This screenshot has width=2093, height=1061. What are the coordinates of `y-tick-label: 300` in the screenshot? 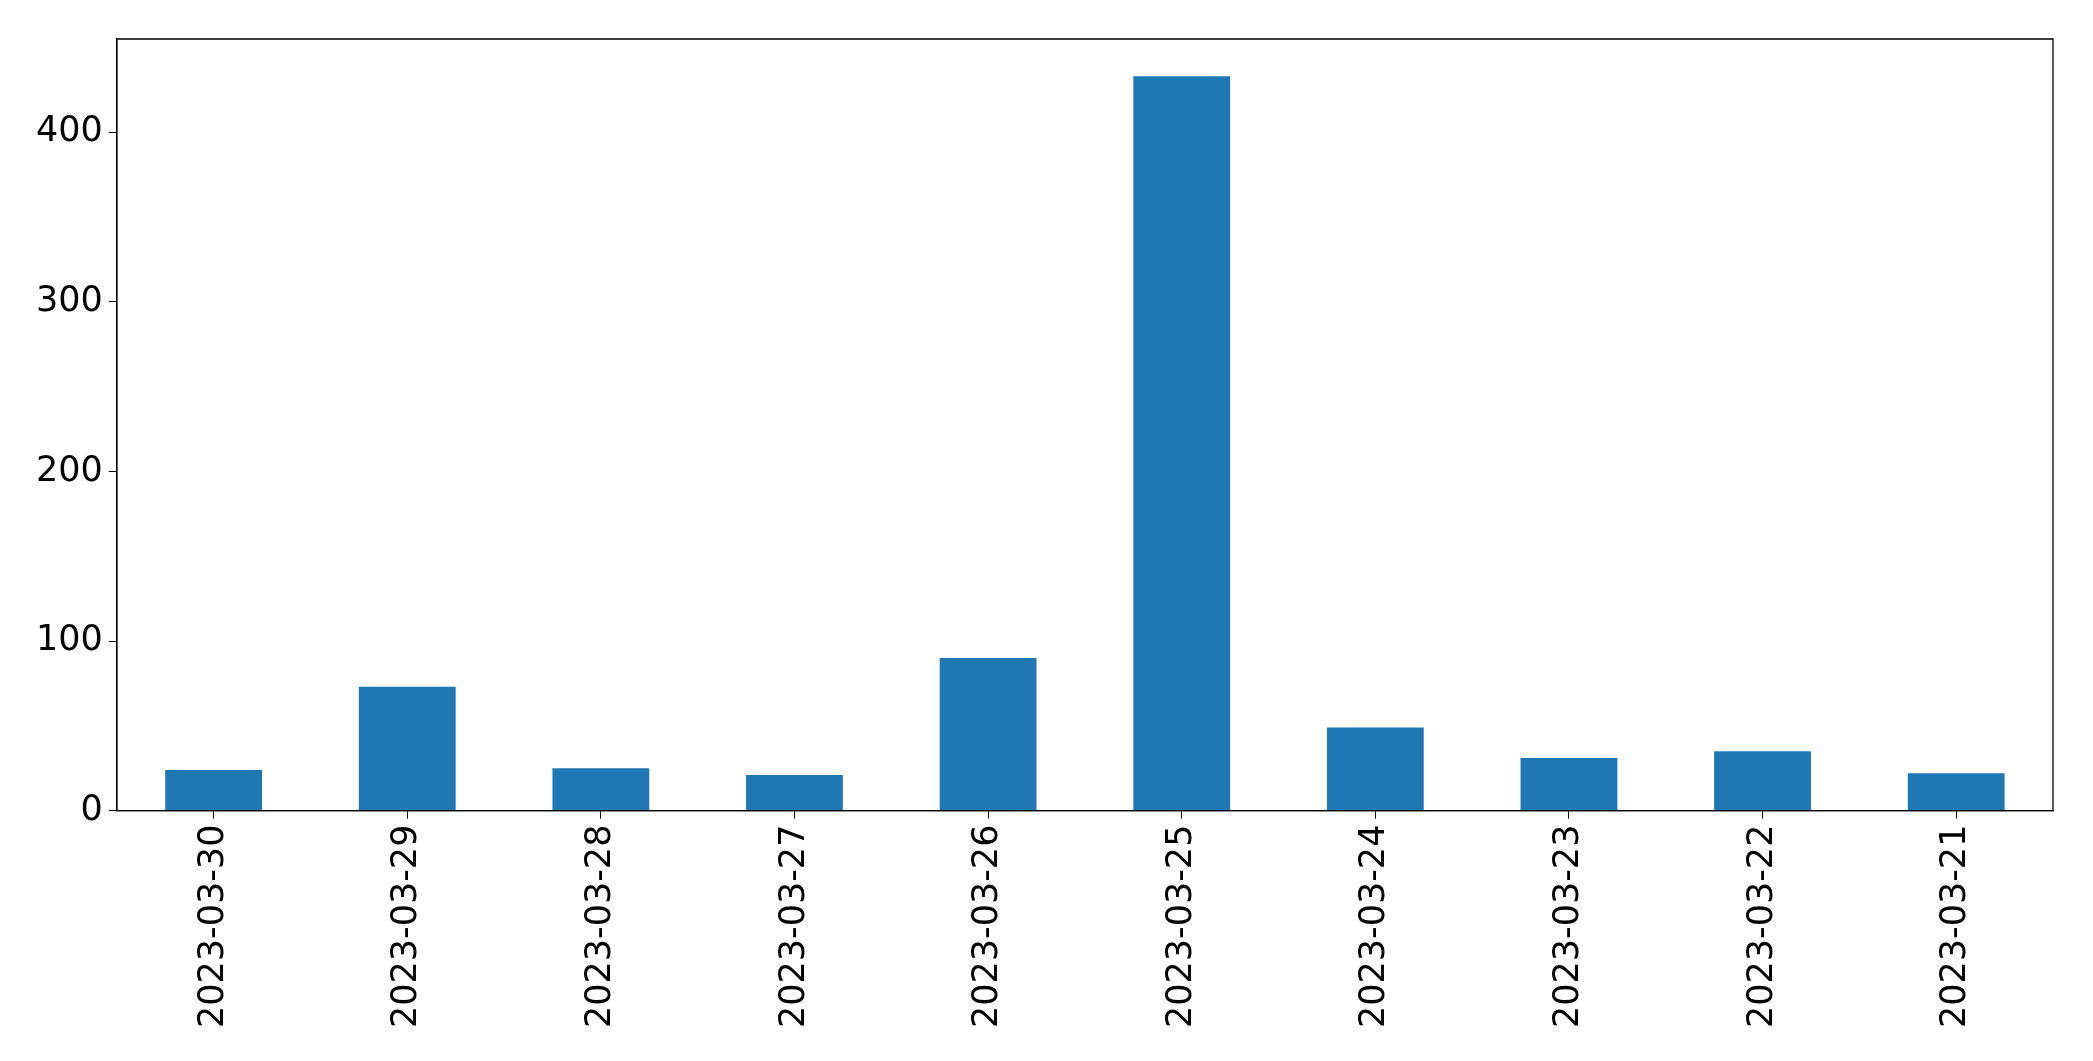 It's located at (69, 298).